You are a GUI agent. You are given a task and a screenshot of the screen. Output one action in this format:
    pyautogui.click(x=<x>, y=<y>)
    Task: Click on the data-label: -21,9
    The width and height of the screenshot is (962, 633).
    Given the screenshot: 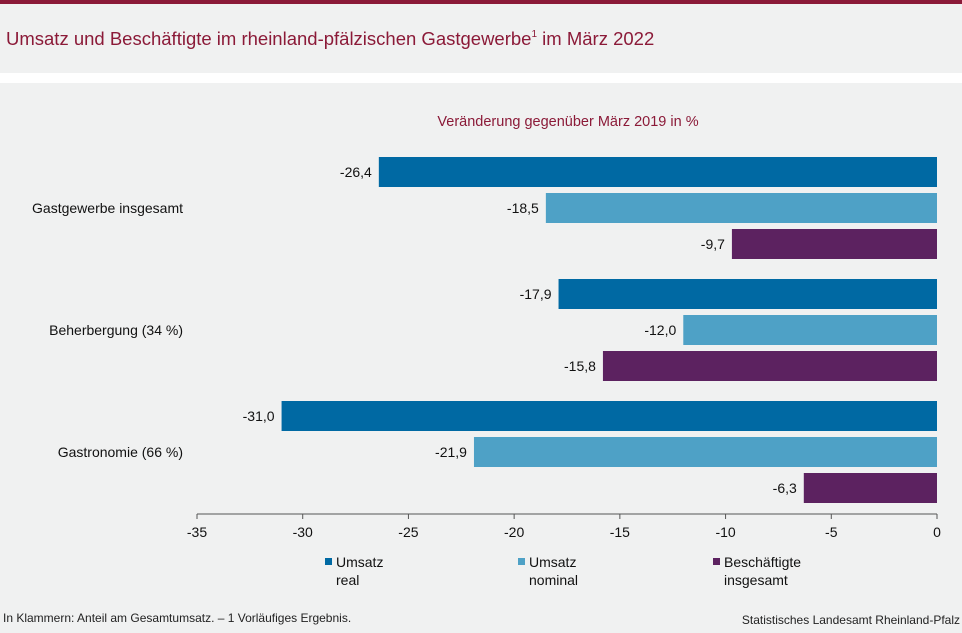 What is the action you would take?
    pyautogui.click(x=451, y=452)
    